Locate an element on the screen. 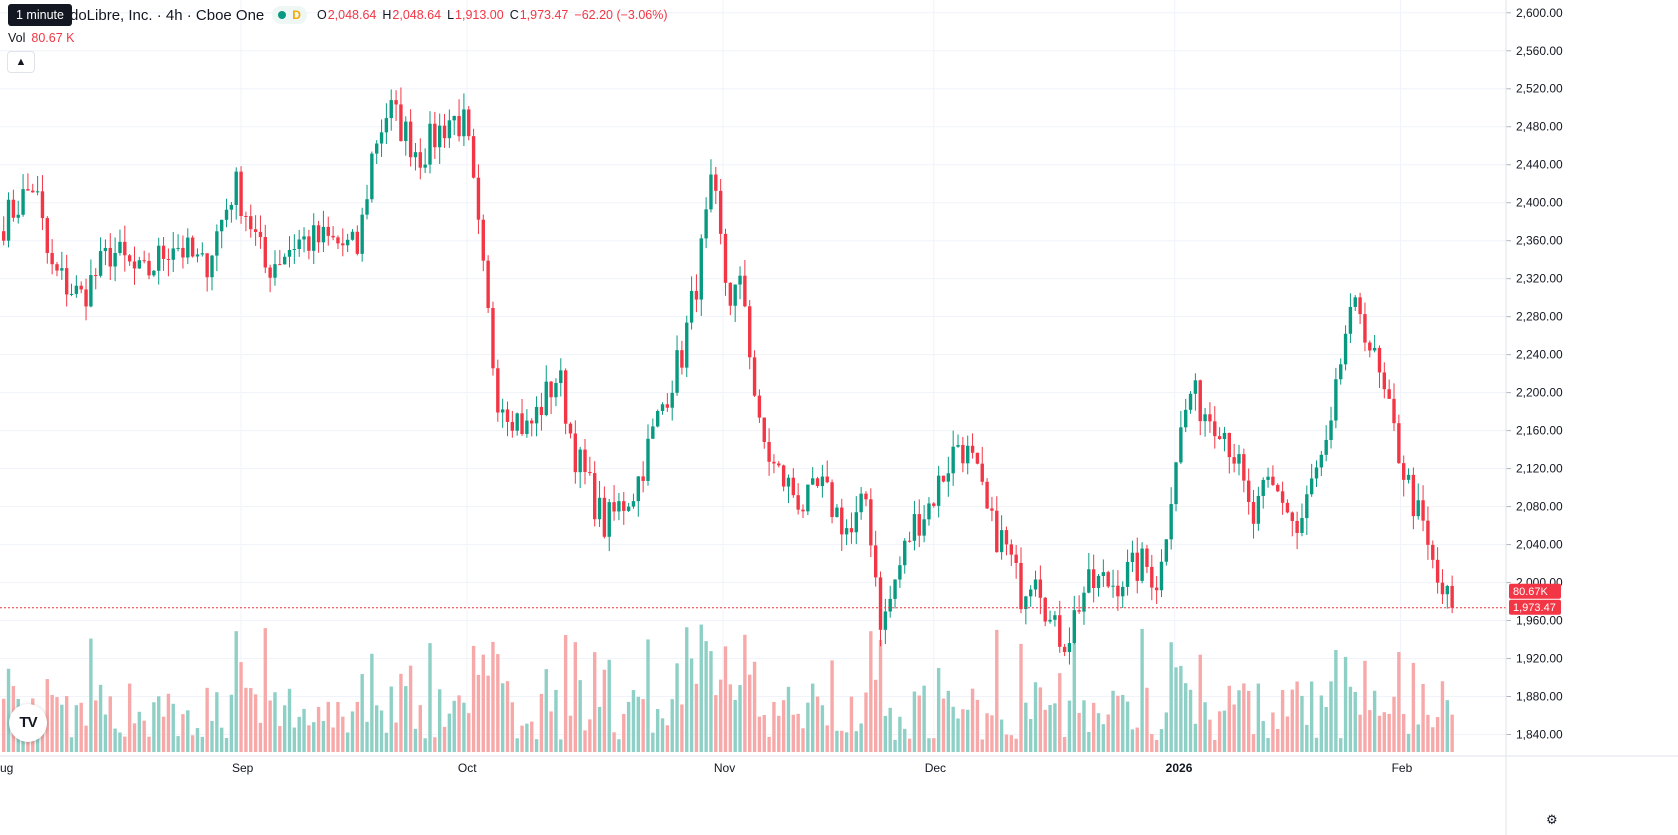  market-status: D is located at coordinates (289, 15).